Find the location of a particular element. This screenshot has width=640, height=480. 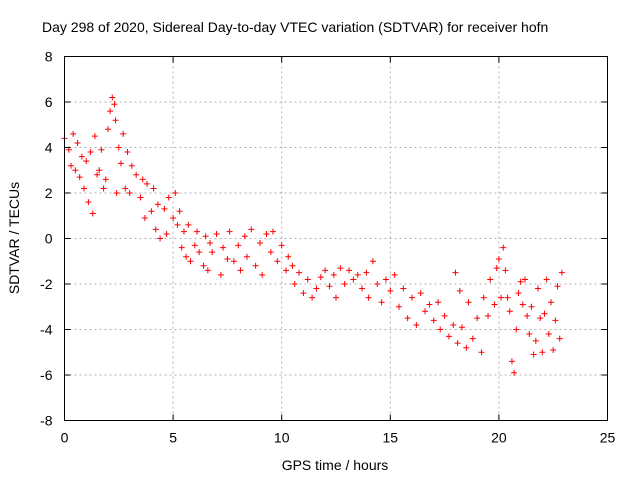

y-tick-label: -4 is located at coordinates (46, 330).